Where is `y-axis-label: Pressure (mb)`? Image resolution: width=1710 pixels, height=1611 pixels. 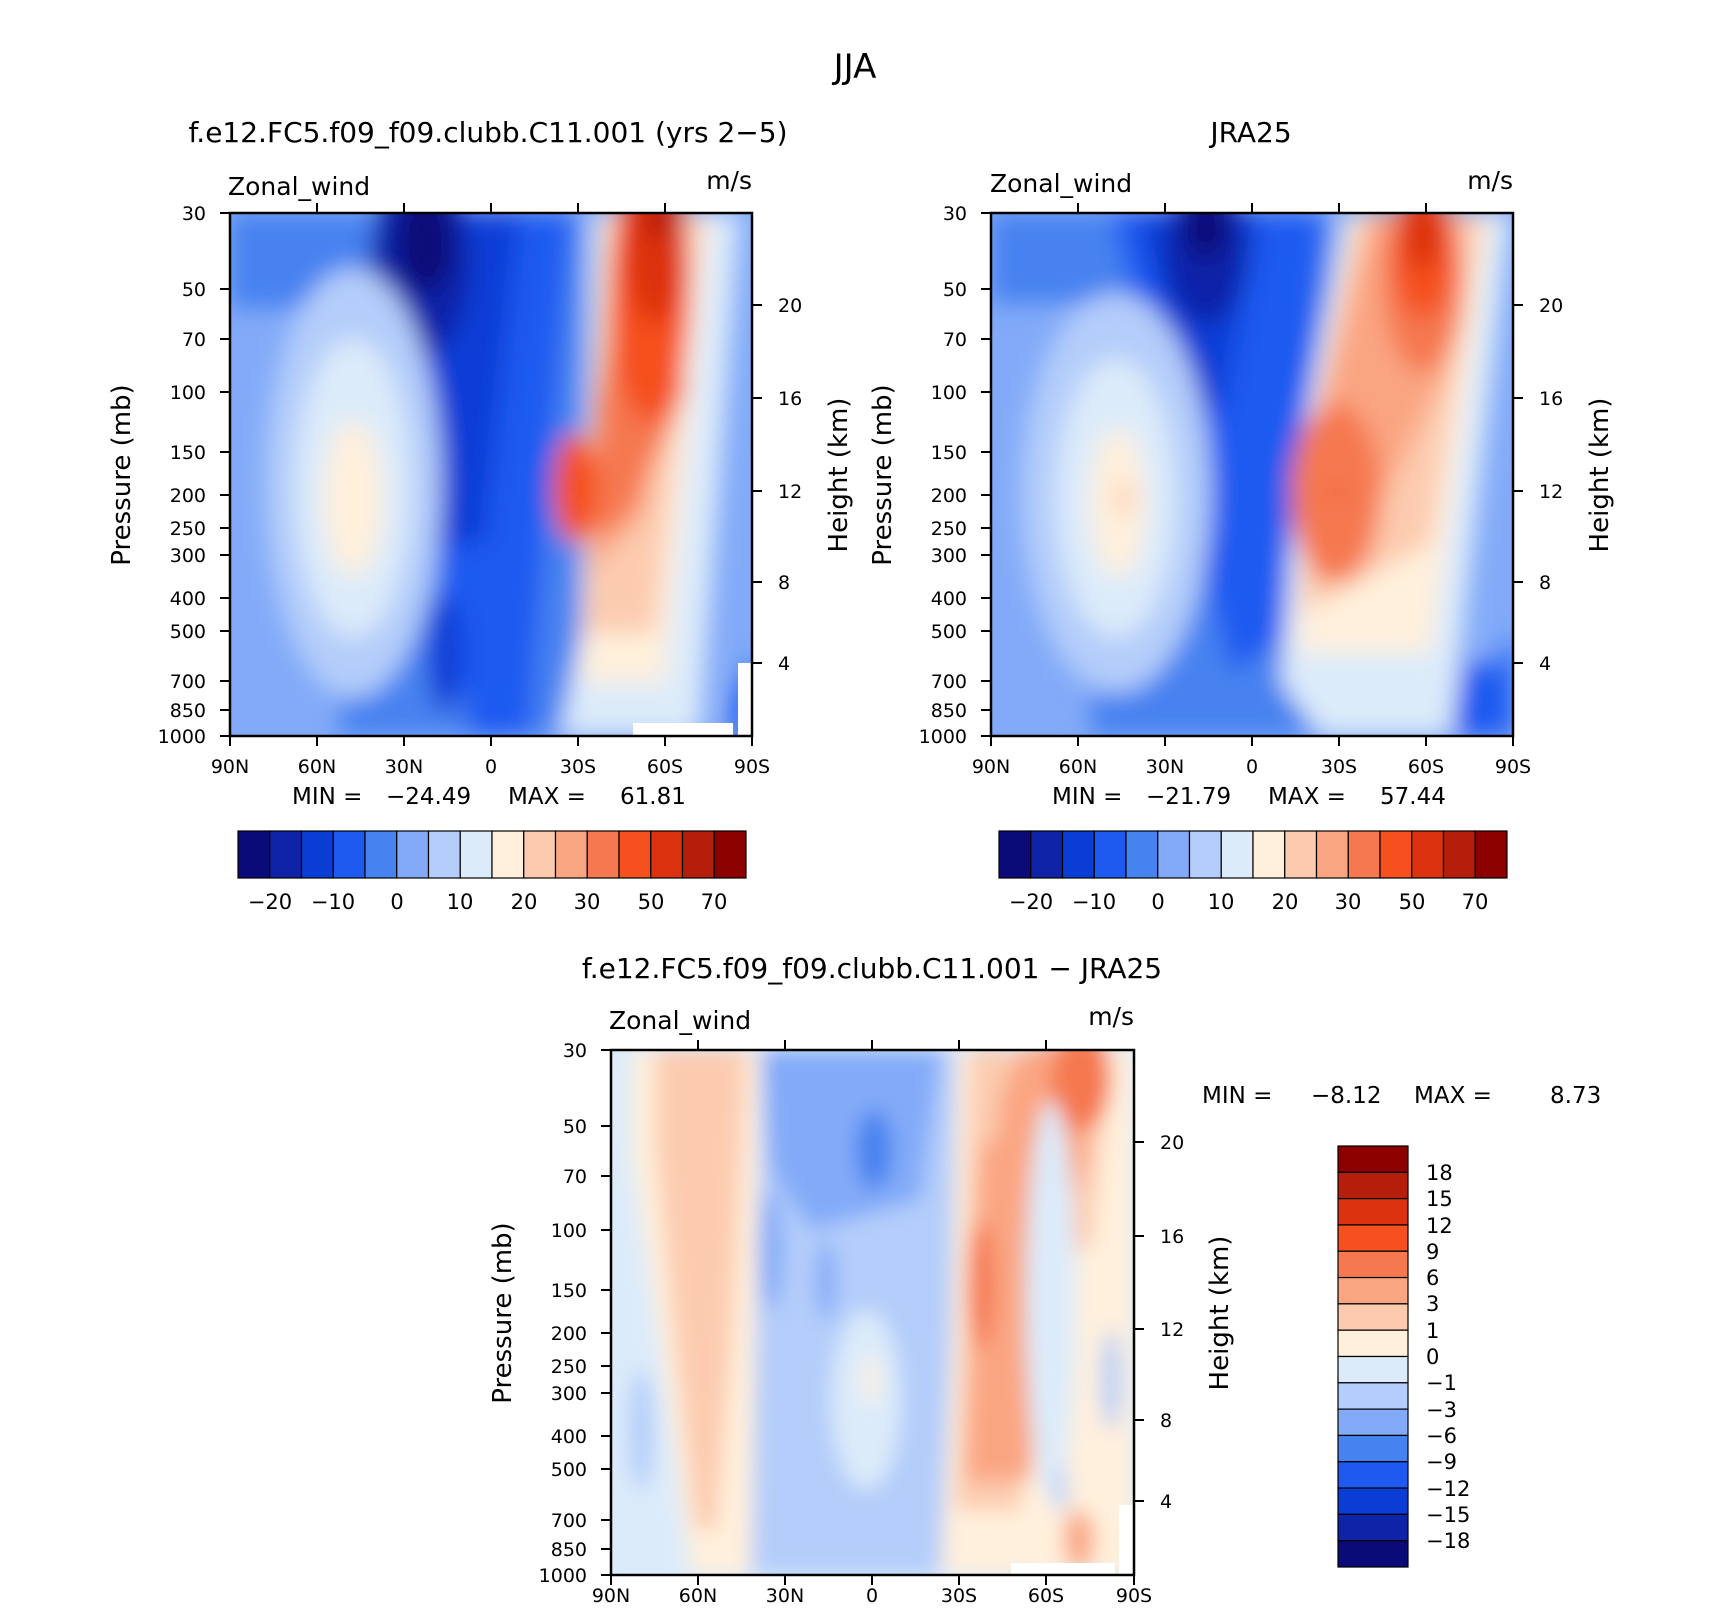
y-axis-label: Pressure (mb) is located at coordinates (883, 474).